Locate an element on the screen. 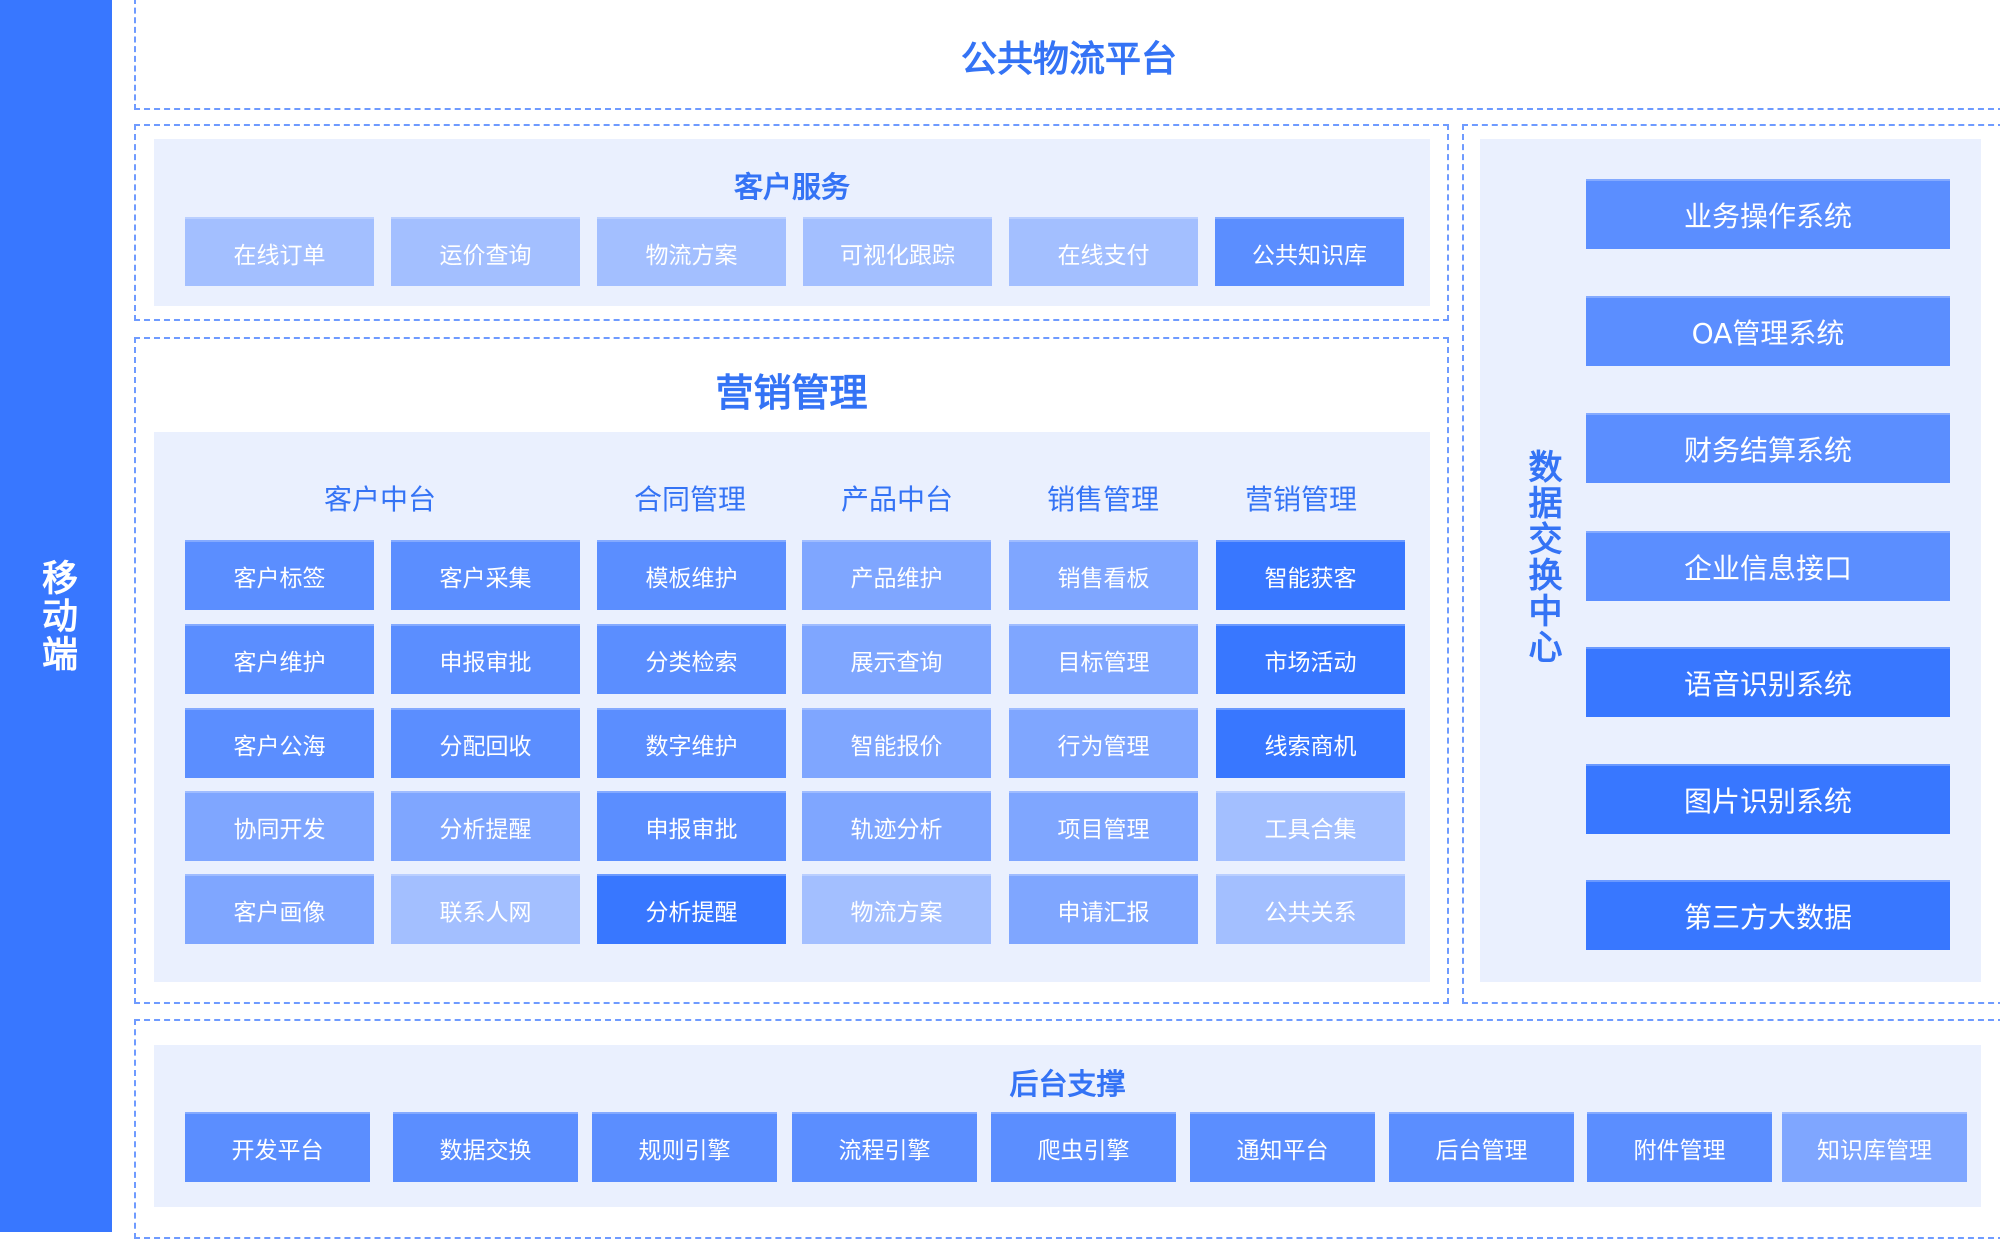  customer-service-panel: 客户服务 在线订单 运价查询 物流方案 可视化跟踪 在线支付 公共知识库 is located at coordinates (792, 222).